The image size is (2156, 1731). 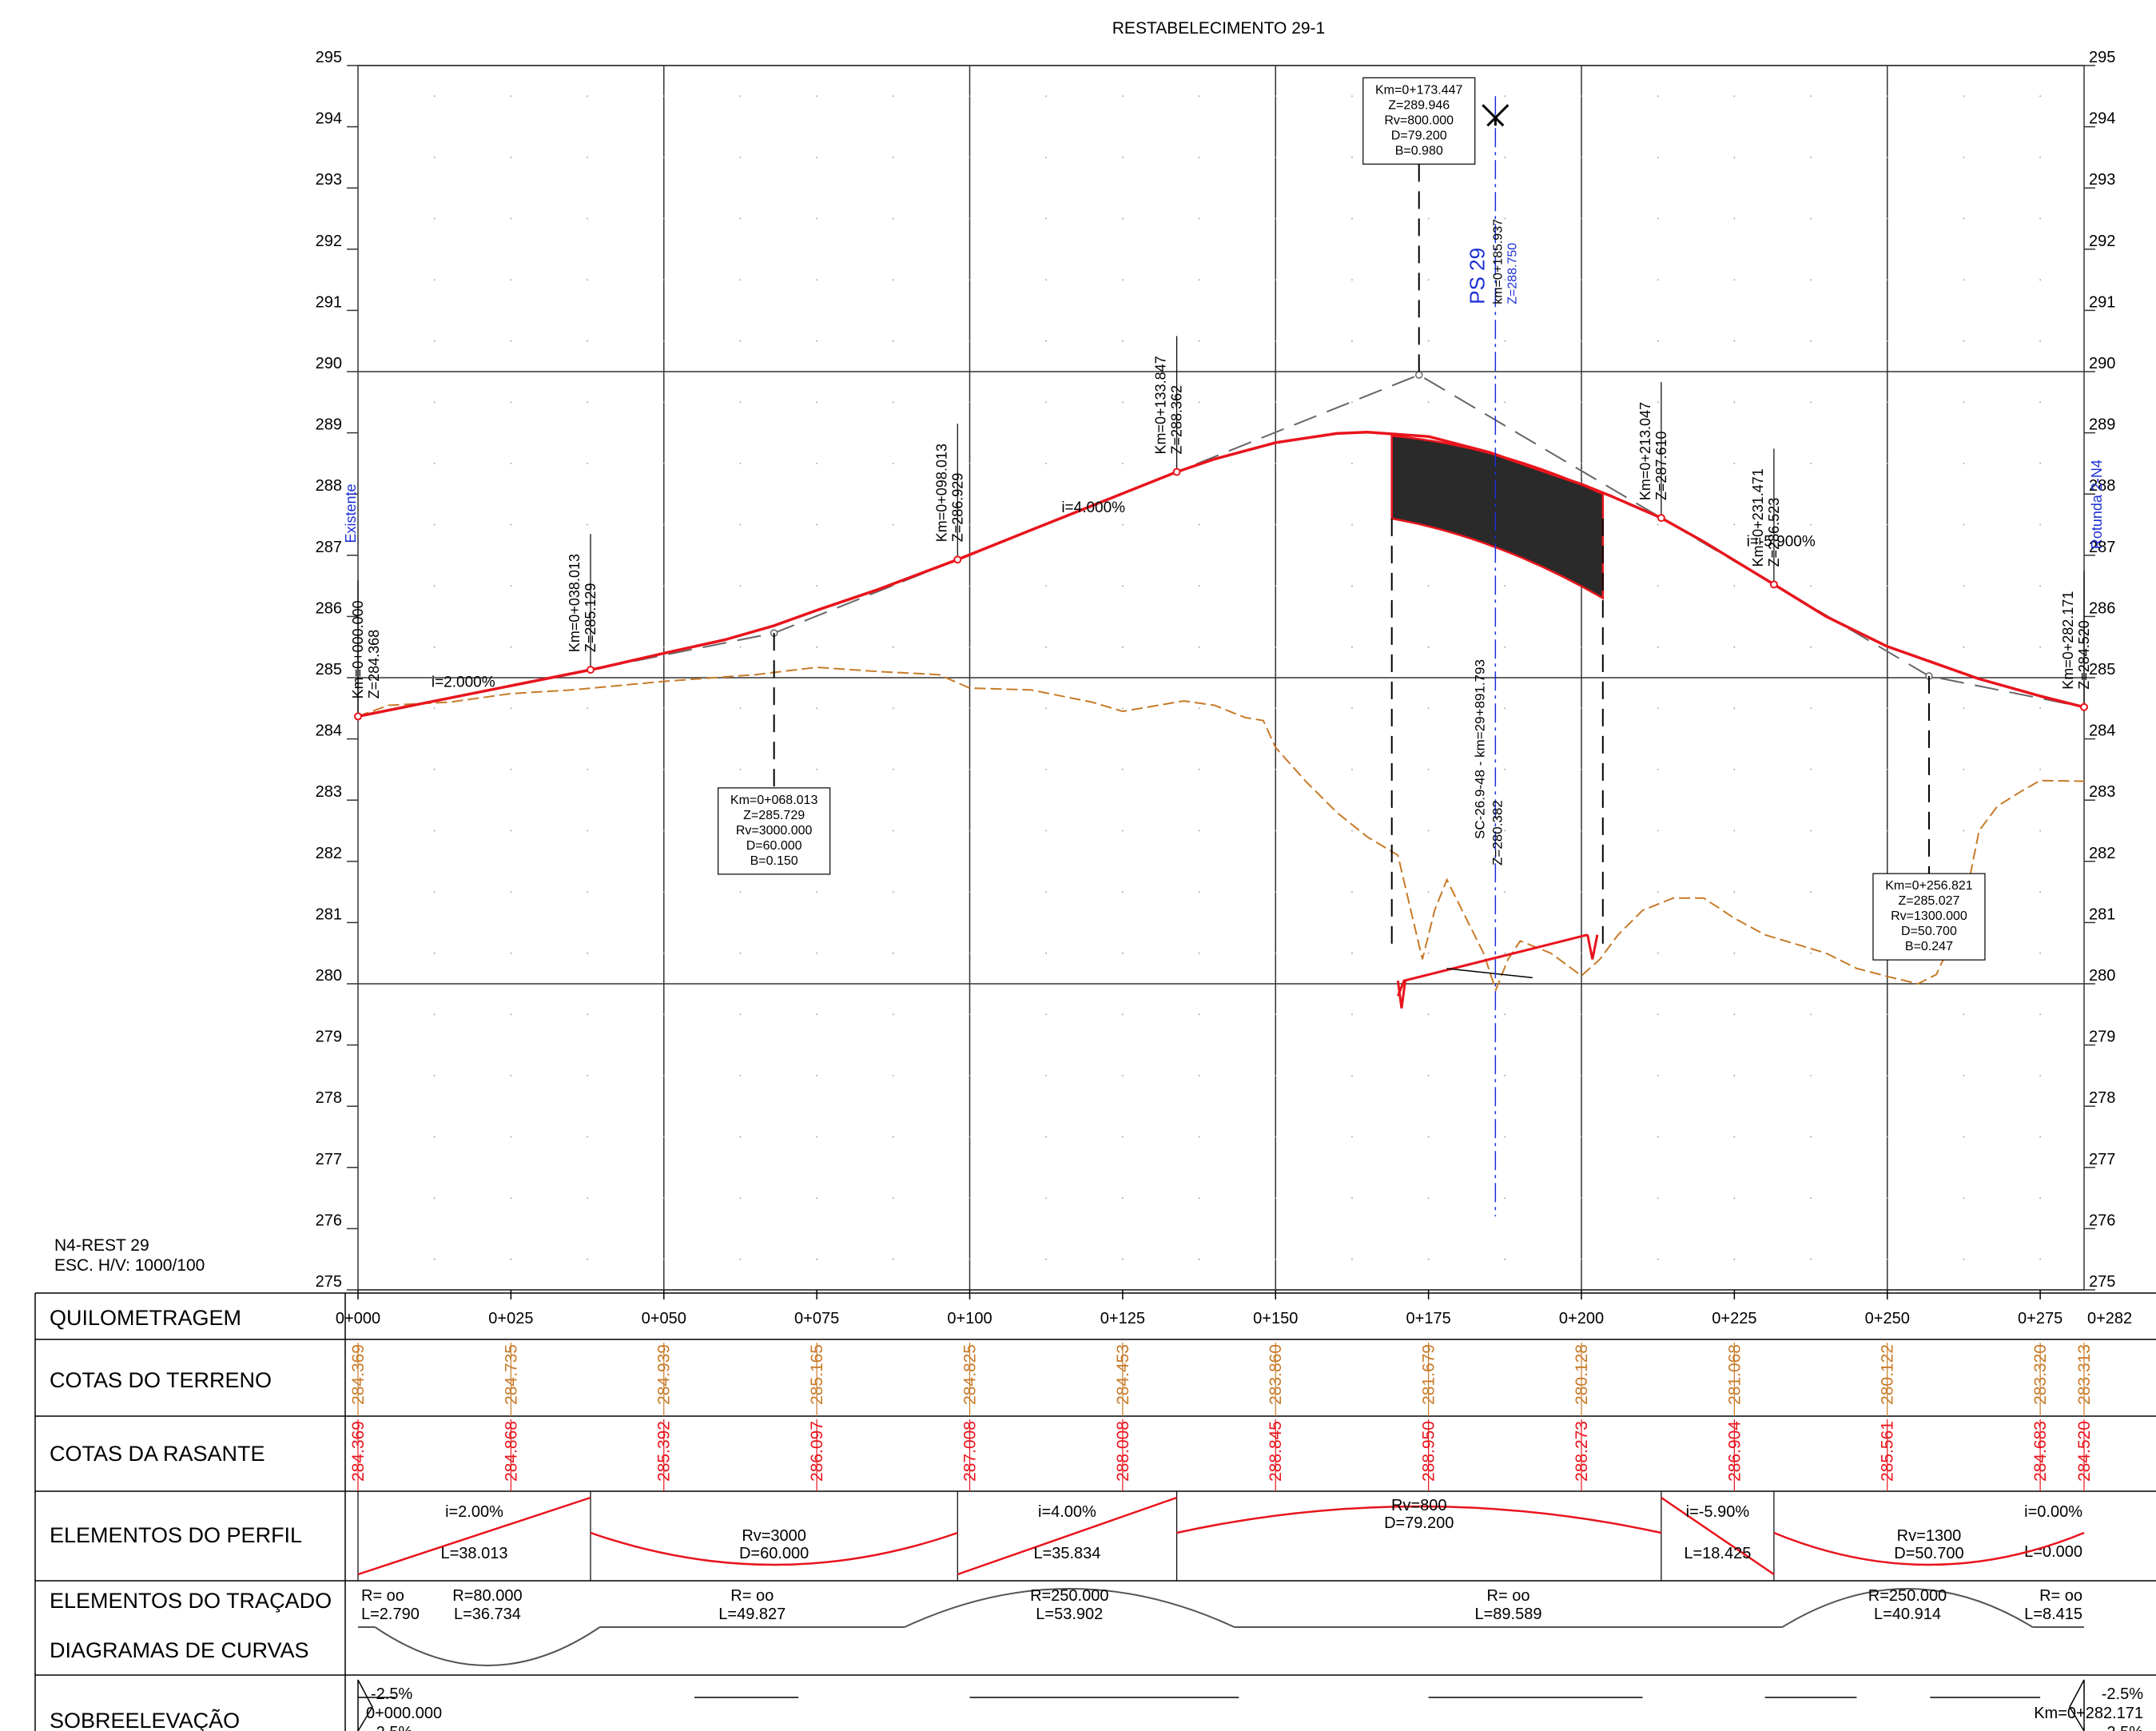 I want to click on rasante-value: 288.845, so click(x=1276, y=1452).